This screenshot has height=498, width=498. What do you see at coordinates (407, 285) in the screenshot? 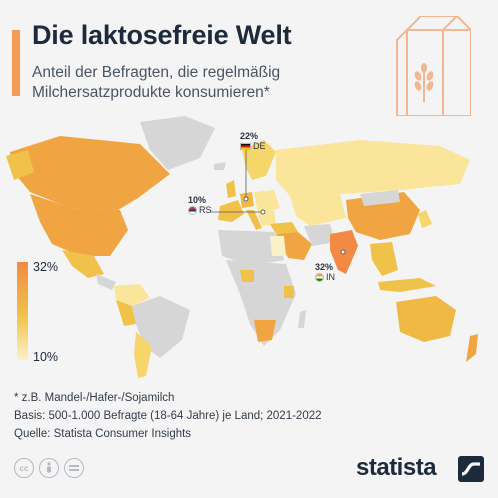
I see `indonesia` at bounding box center [407, 285].